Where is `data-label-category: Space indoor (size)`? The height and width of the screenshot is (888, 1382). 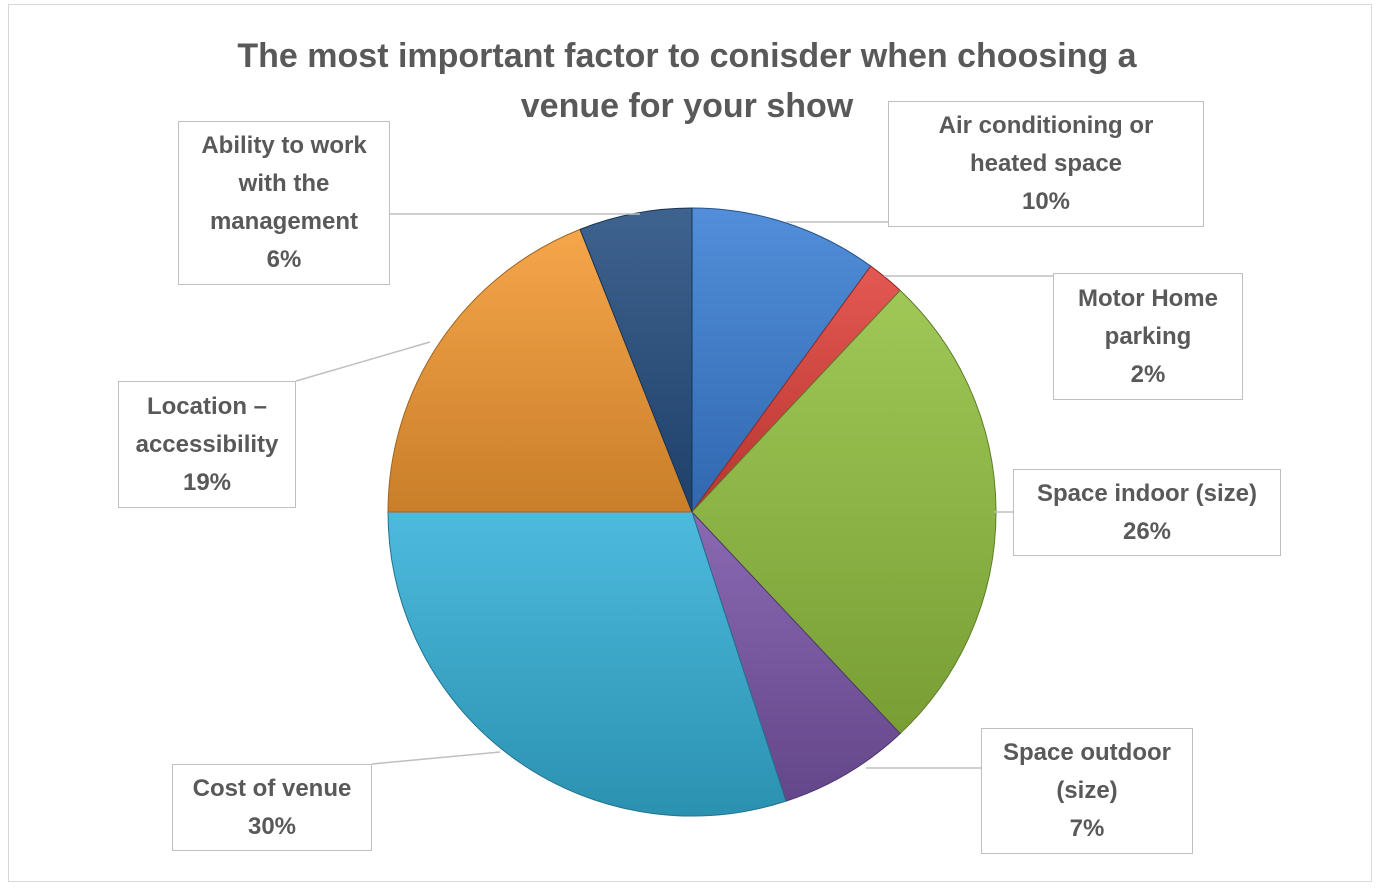
data-label-category: Space indoor (size) is located at coordinates (1147, 493).